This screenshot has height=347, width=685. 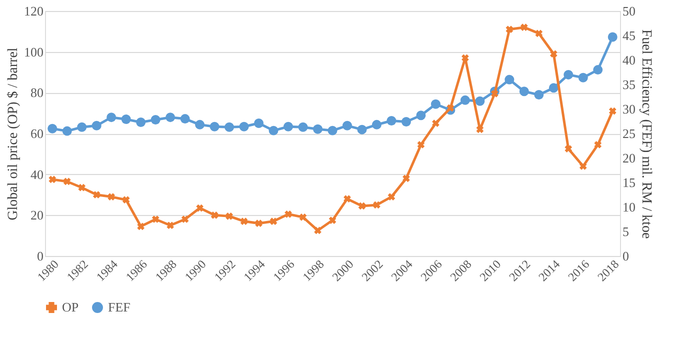 I want to click on y2-tick-label: 35, so click(x=629, y=84).